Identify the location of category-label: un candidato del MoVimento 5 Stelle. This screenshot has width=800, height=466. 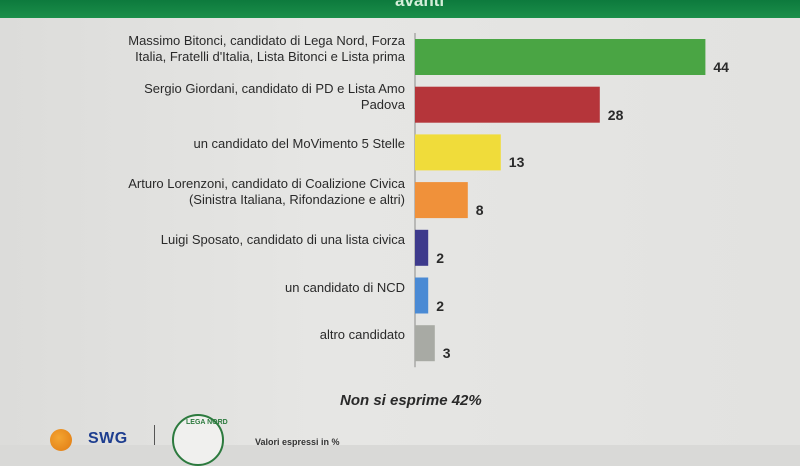
(299, 144).